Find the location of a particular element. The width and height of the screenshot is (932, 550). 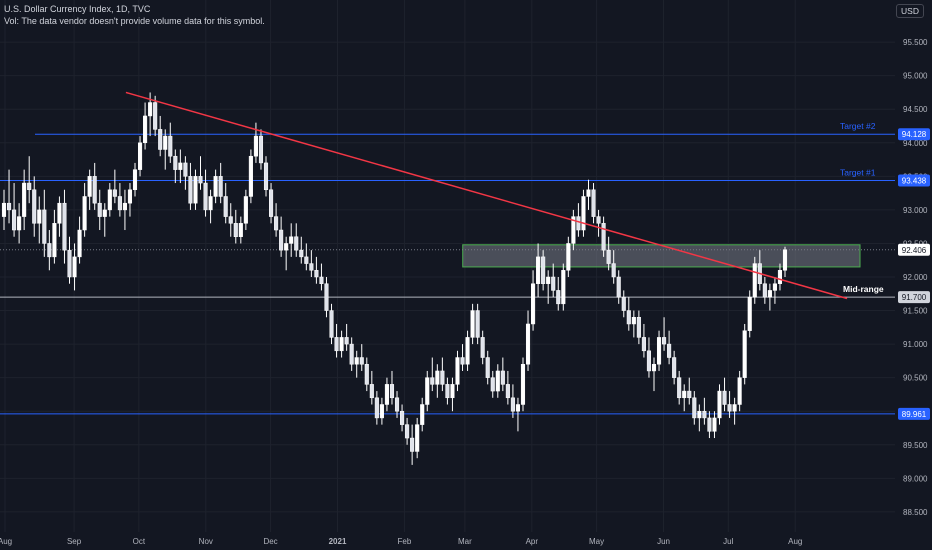

price-tick-label: 92.000 is located at coordinates (915, 277).